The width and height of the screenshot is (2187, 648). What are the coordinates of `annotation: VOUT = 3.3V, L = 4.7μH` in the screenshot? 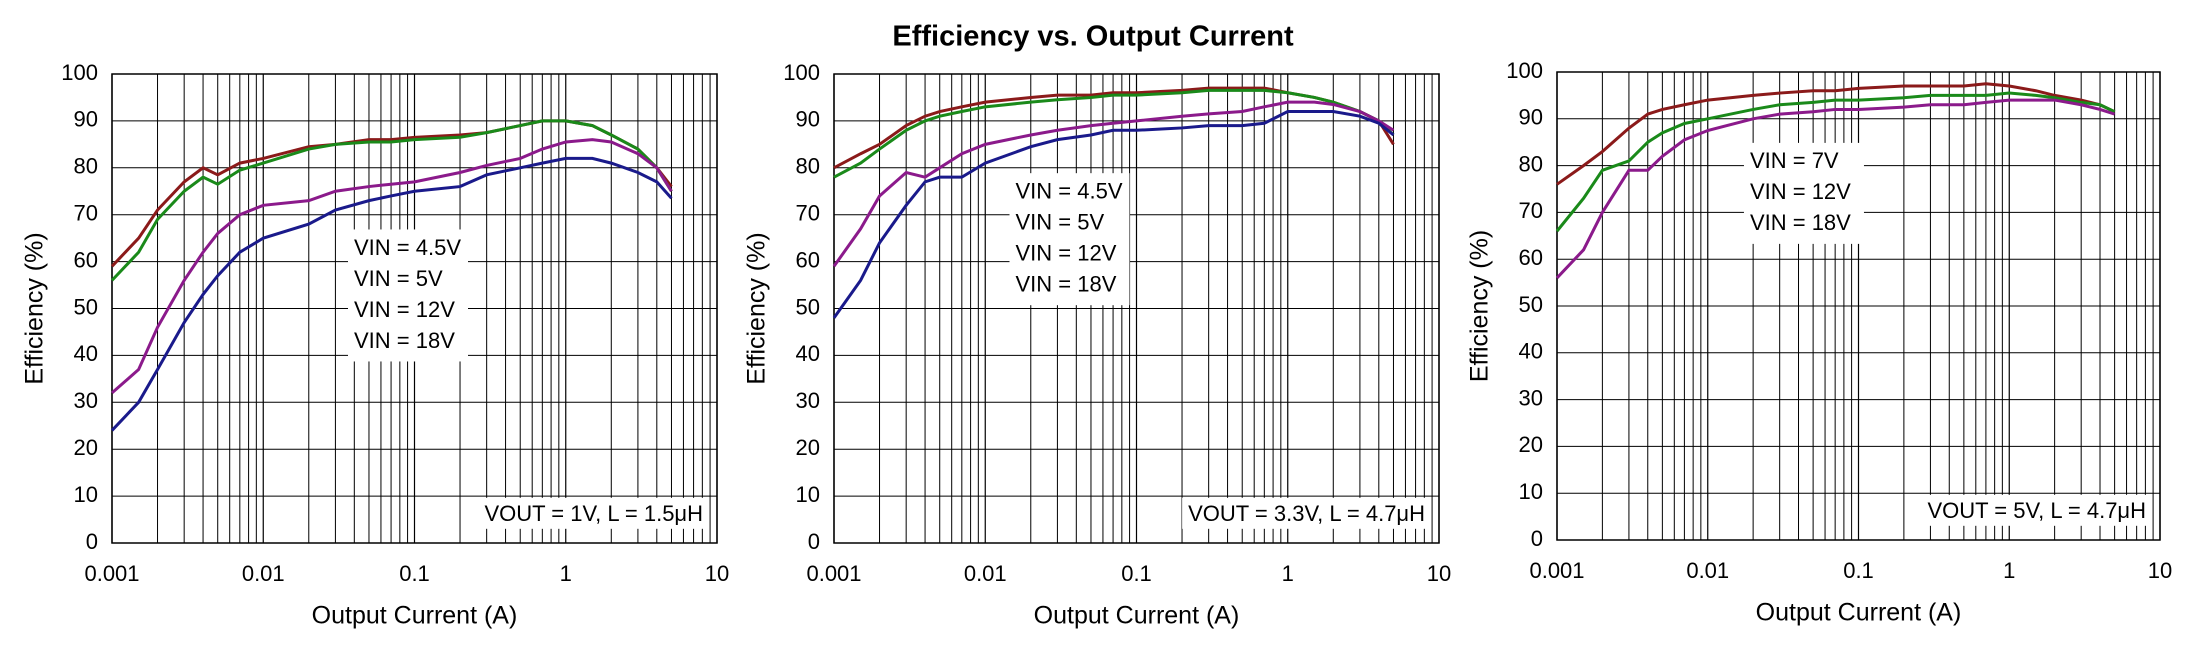 It's located at (1306, 513).